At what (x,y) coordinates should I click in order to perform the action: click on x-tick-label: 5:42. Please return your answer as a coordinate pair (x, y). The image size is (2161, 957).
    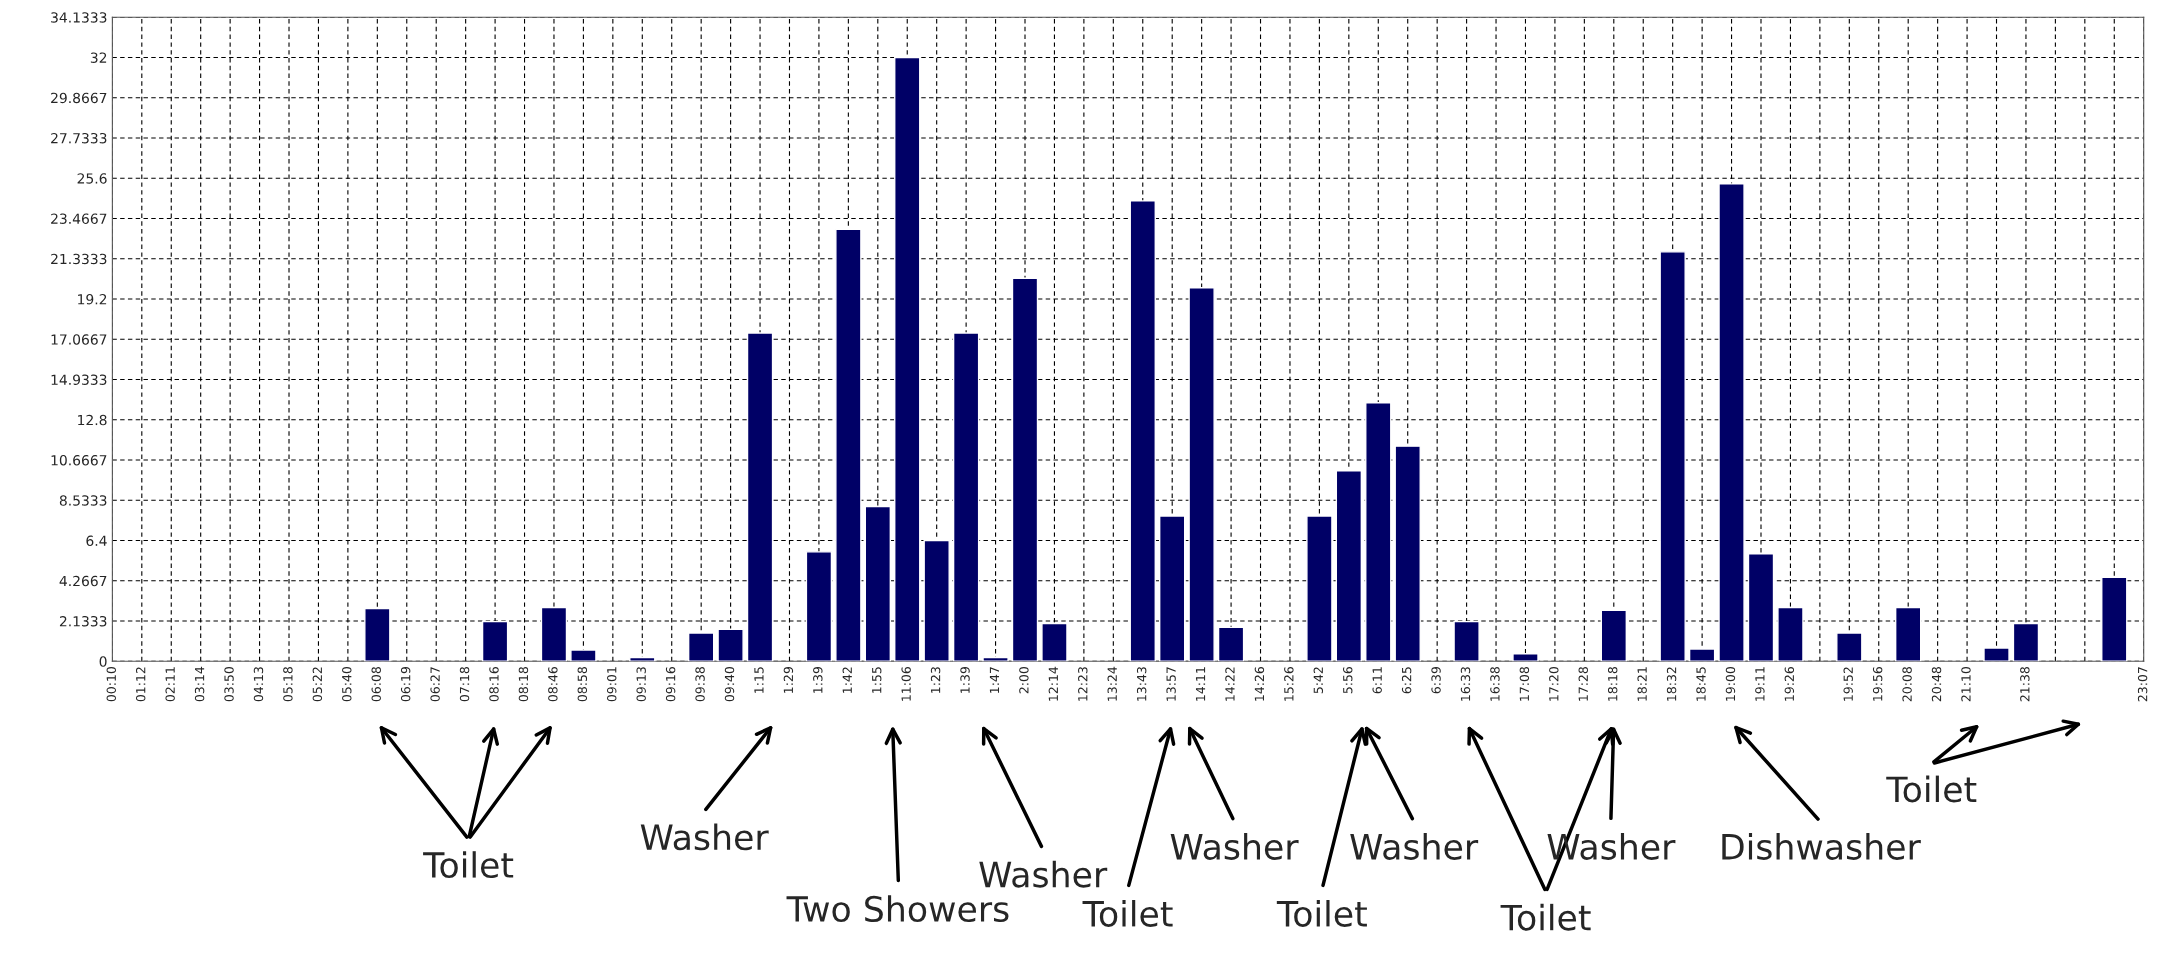
    Looking at the image, I should click on (1318, 680).